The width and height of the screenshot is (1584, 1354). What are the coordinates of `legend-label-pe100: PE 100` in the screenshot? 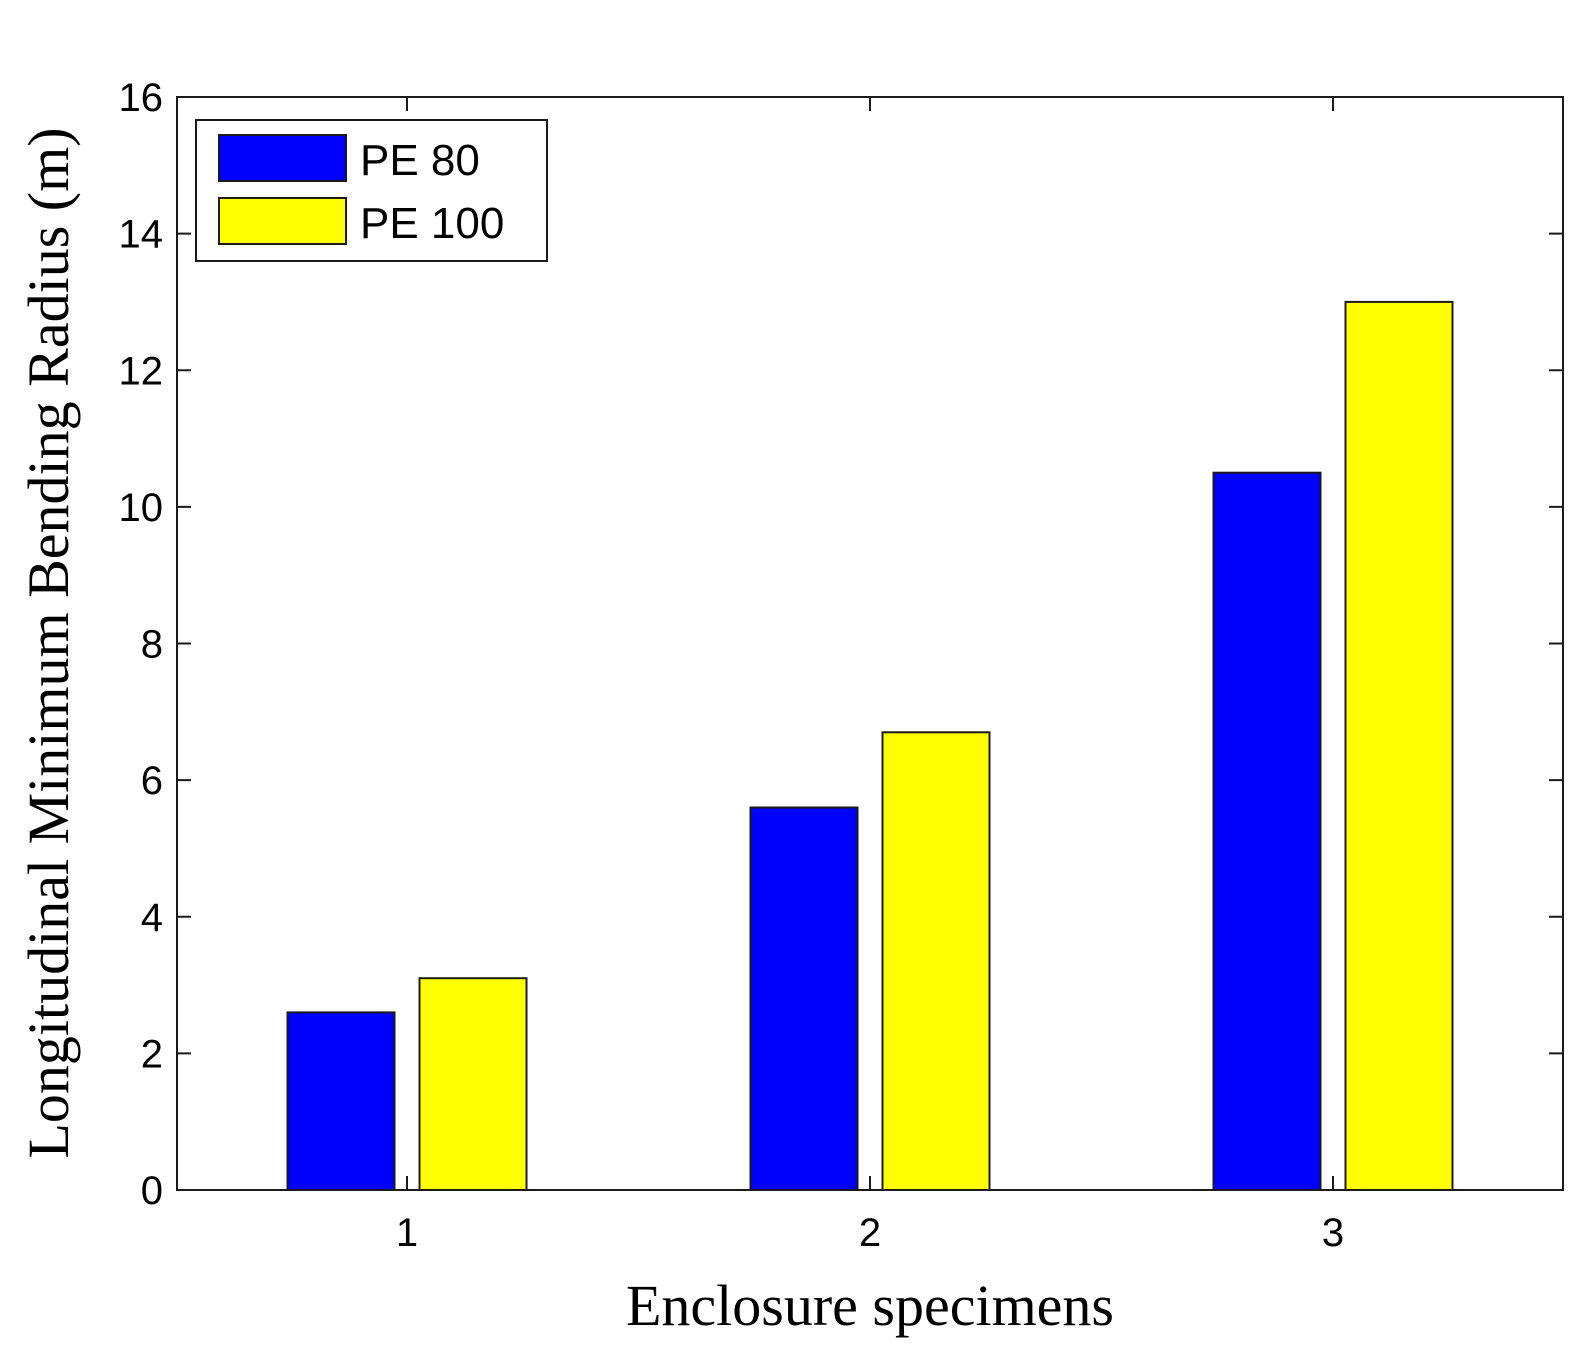 It's located at (432, 223).